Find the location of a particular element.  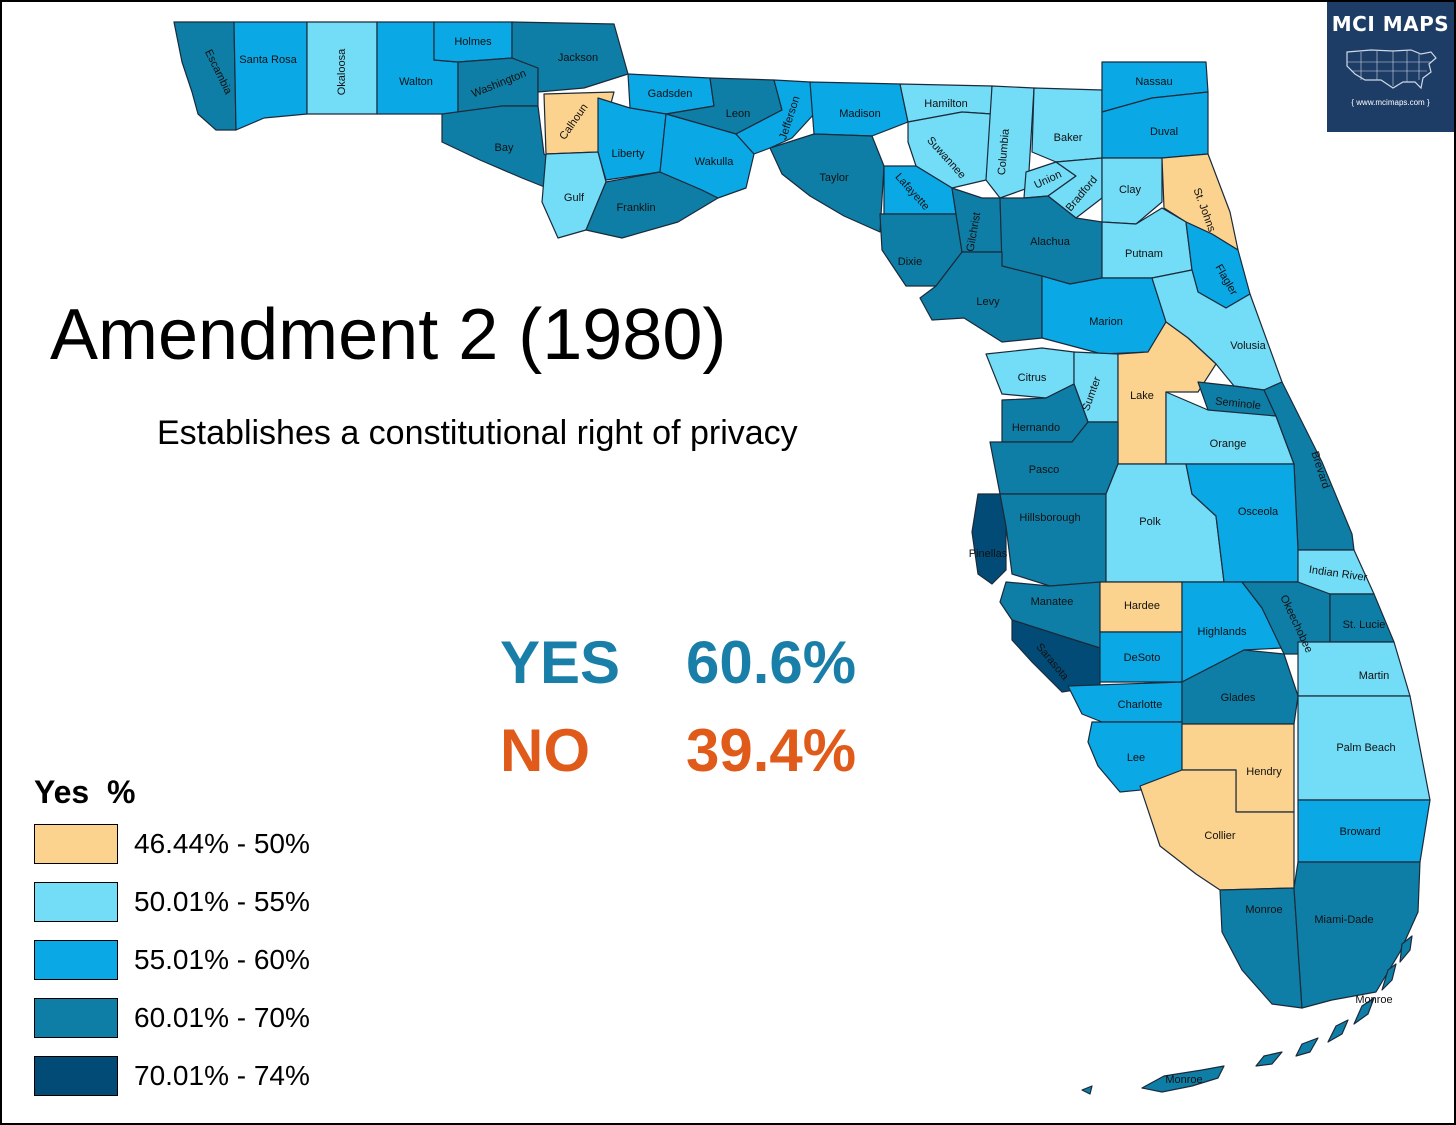

county-label-palm-beach: Palm Beach is located at coordinates (1365, 748).